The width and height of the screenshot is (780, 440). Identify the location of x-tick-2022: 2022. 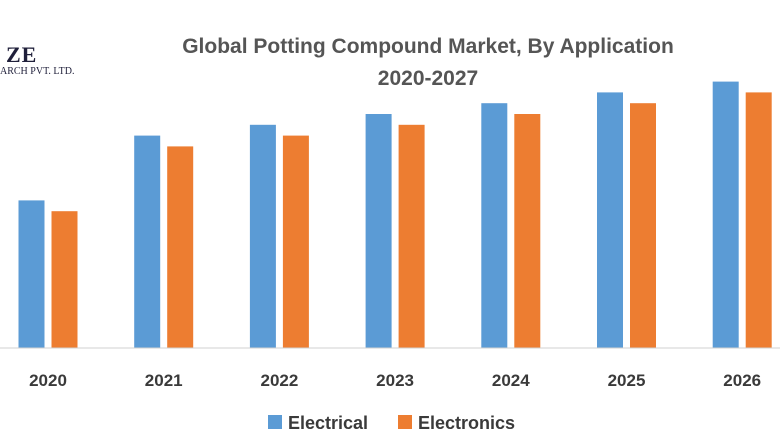
(279, 380).